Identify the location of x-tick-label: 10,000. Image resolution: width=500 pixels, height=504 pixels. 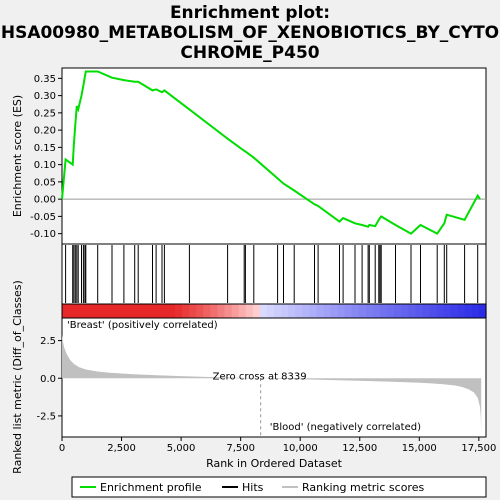
(300, 448).